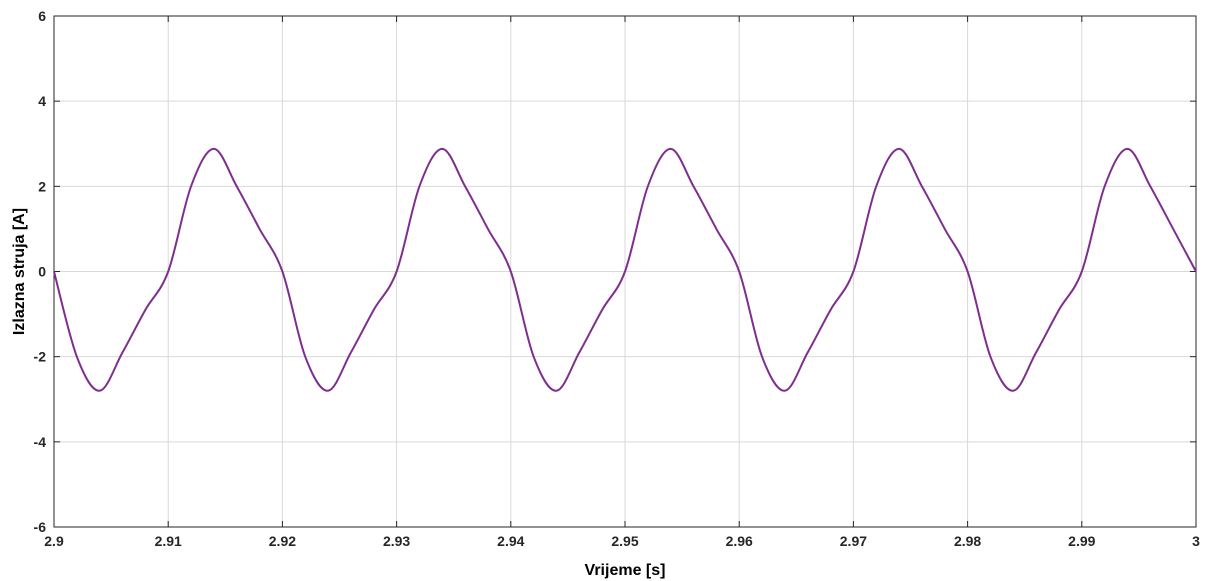 The height and width of the screenshot is (581, 1206). What do you see at coordinates (42, 186) in the screenshot?
I see `y-tick-label: 2` at bounding box center [42, 186].